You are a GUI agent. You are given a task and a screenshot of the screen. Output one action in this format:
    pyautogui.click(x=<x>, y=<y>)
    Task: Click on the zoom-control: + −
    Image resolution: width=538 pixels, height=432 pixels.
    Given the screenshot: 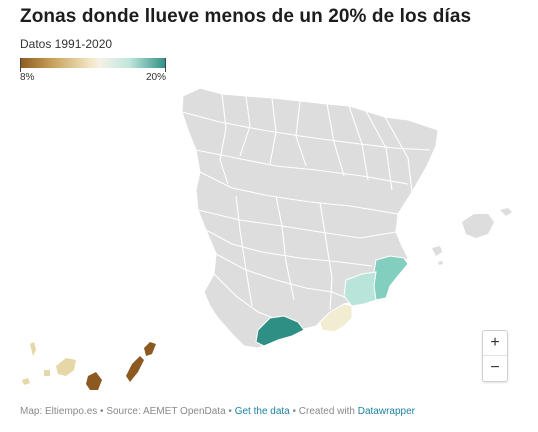 What is the action you would take?
    pyautogui.click(x=495, y=356)
    